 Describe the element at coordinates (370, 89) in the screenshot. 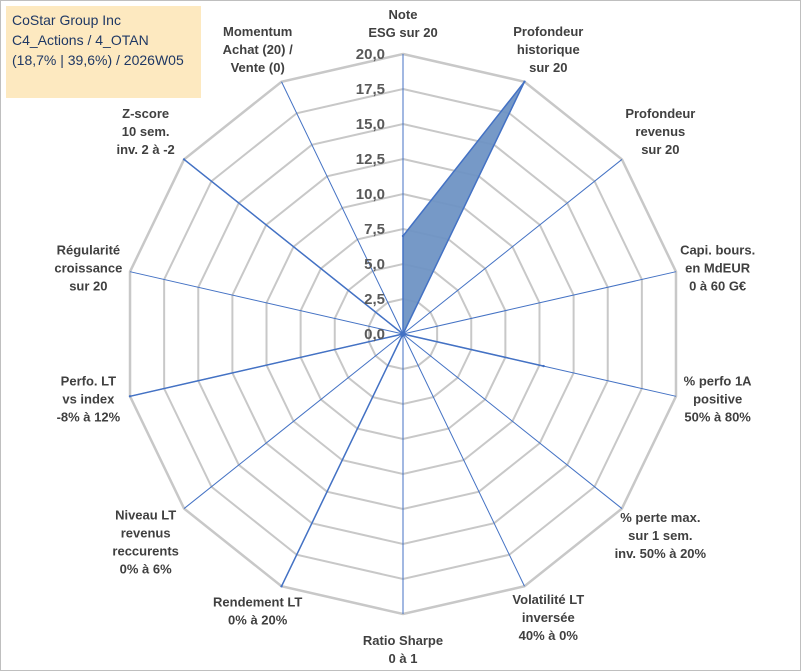

I see `tick-label: 17,5` at that location.